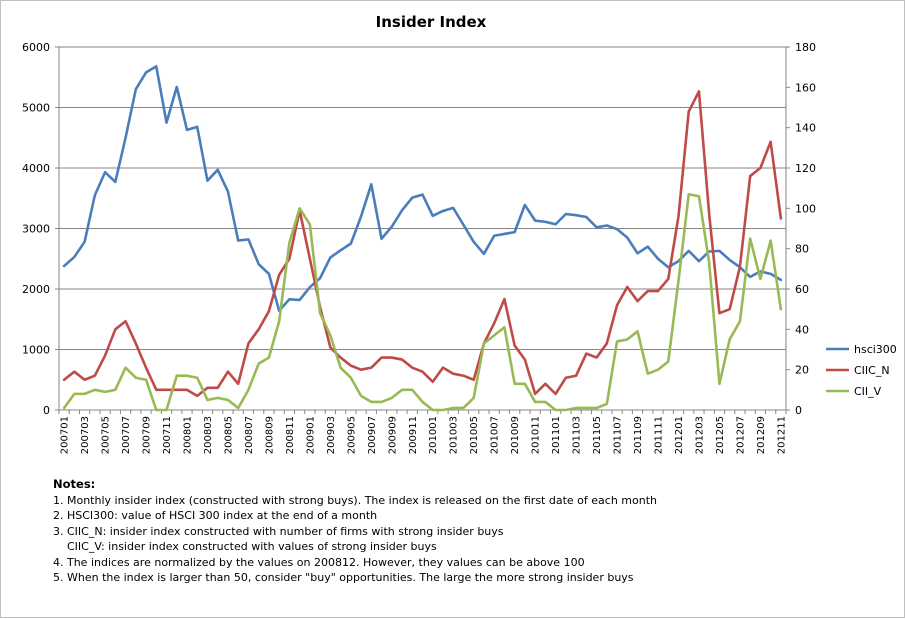 The height and width of the screenshot is (619, 905). What do you see at coordinates (740, 435) in the screenshot?
I see `x-tick-label: 201207` at bounding box center [740, 435].